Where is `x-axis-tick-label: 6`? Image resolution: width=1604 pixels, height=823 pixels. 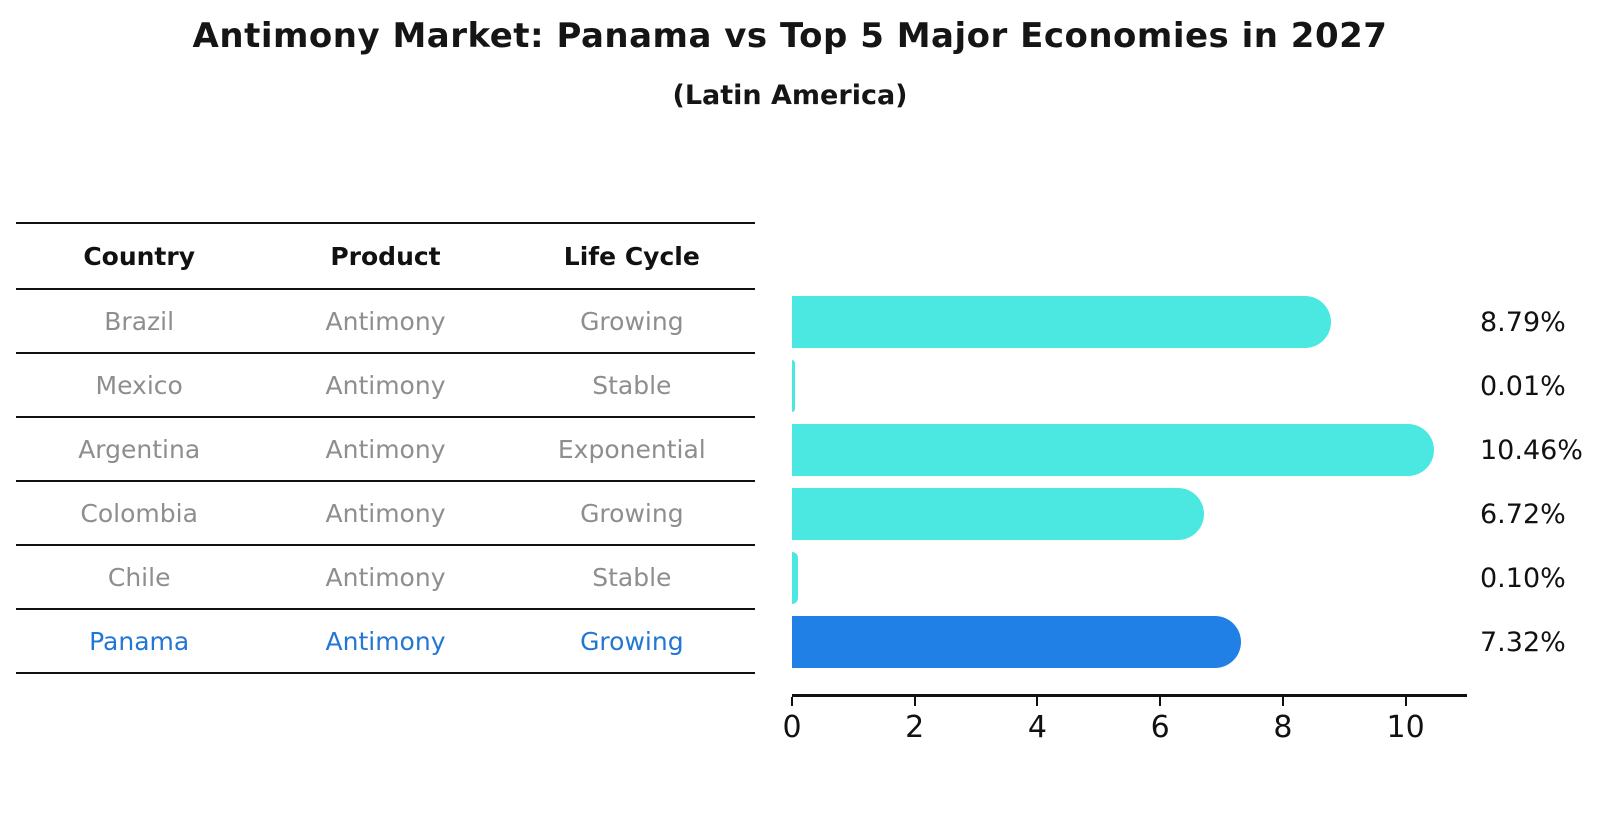 x-axis-tick-label: 6 is located at coordinates (1160, 727).